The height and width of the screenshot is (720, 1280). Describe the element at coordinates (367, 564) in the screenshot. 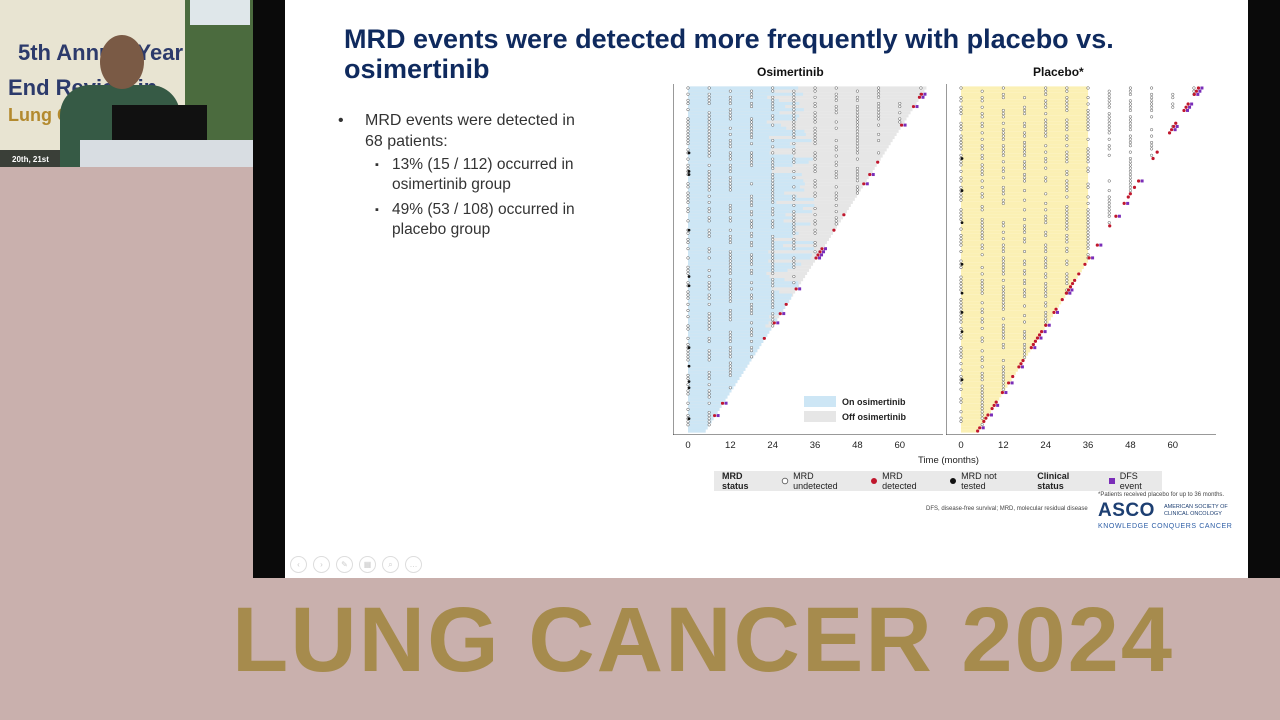

I see `slides-grid-icon: ▦` at that location.